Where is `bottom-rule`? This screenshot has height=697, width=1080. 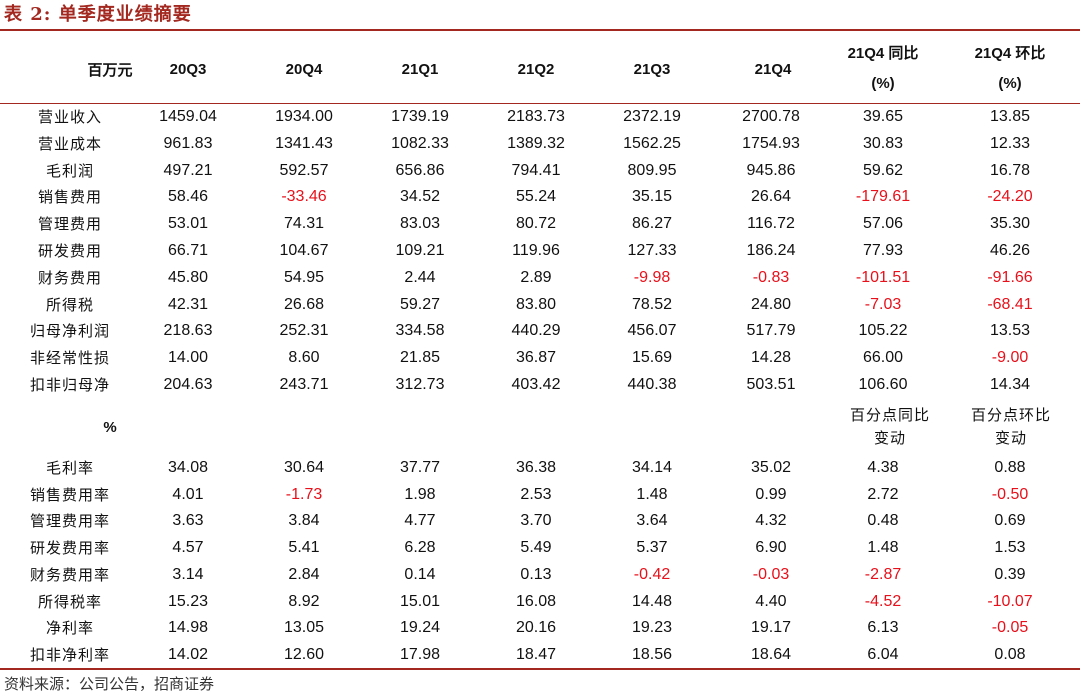
bottom-rule is located at coordinates (540, 669).